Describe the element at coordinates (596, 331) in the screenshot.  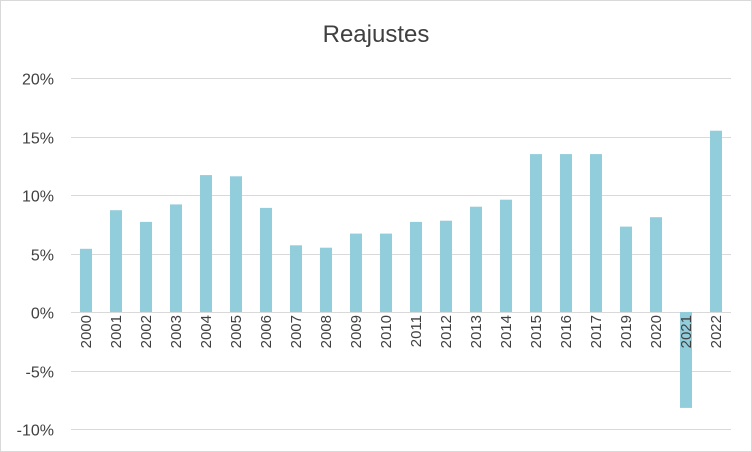
I see `x-tick-label: 2017` at that location.